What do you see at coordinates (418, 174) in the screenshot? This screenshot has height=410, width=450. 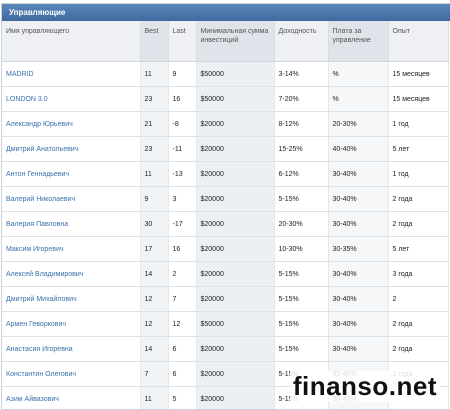 I see `experience-cell: 1 год` at bounding box center [418, 174].